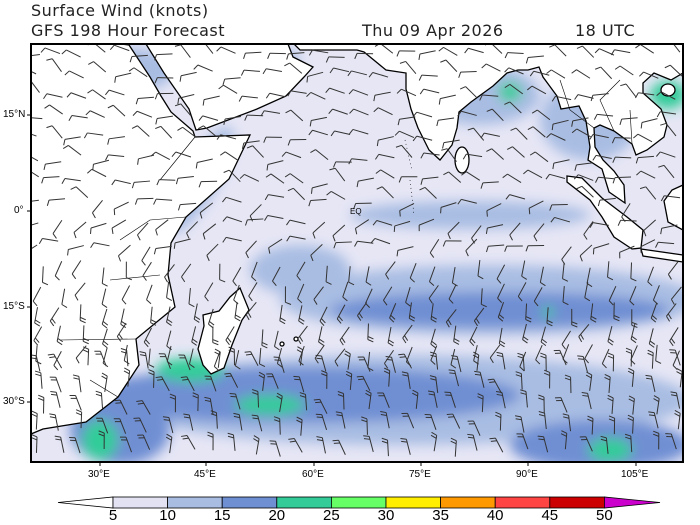 Image resolution: width=700 pixels, height=525 pixels. I want to click on lon-label-60e: 60°E, so click(313, 474).